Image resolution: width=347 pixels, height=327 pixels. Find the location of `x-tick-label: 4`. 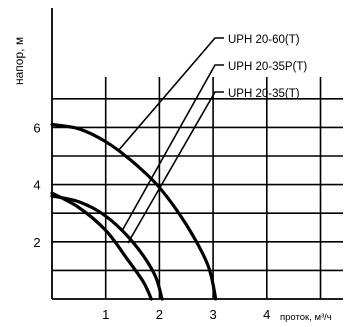

x-tick-label: 4 is located at coordinates (266, 314).